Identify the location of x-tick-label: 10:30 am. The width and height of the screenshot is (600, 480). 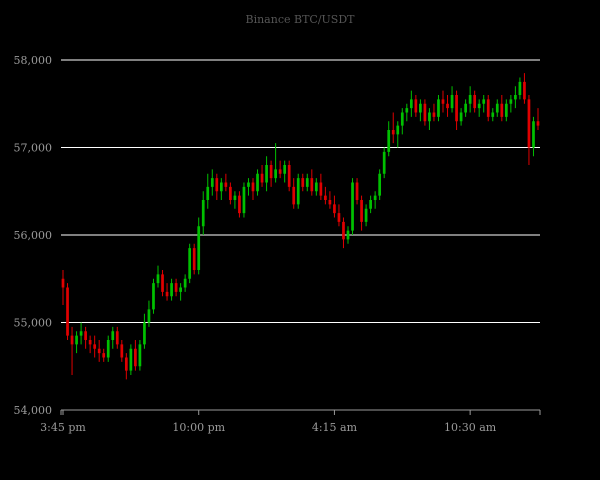
(470, 427).